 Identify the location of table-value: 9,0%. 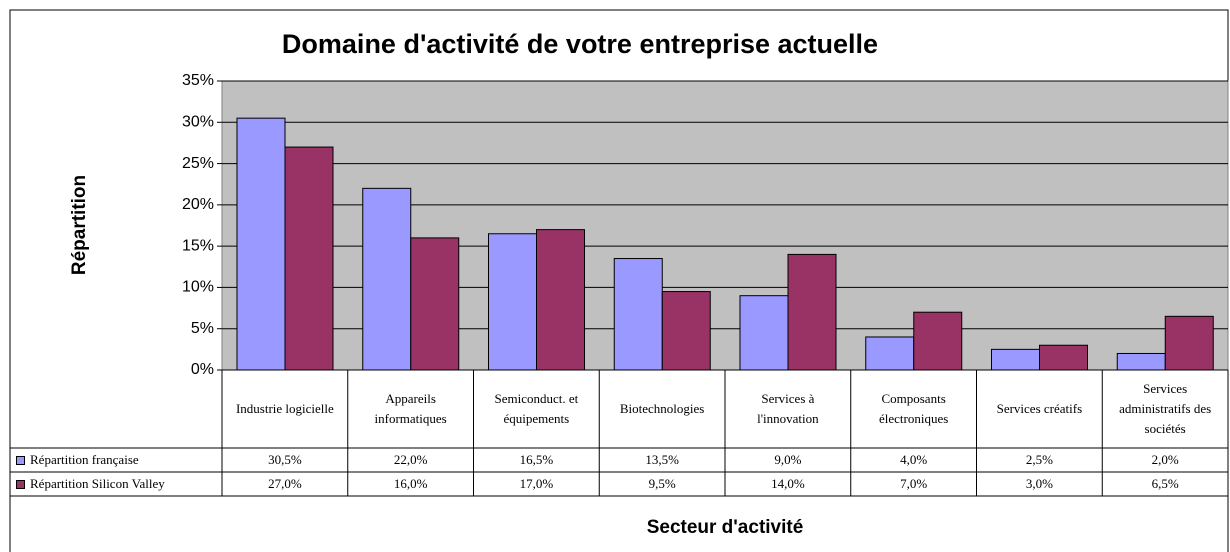
(788, 460).